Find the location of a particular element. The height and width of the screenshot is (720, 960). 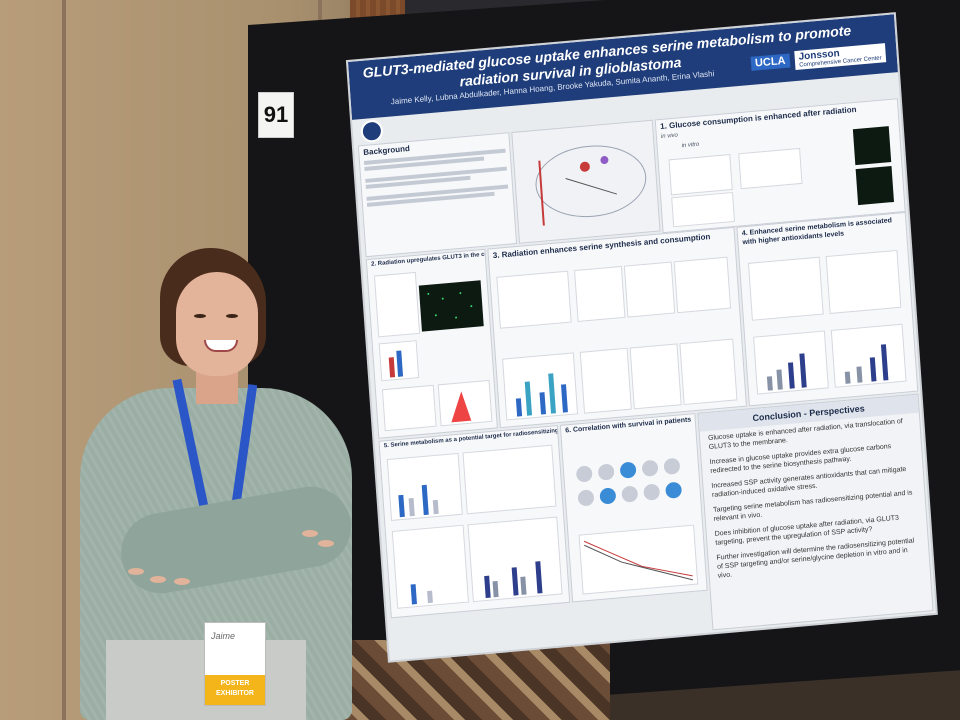

booth-number: 91 is located at coordinates (276, 114).